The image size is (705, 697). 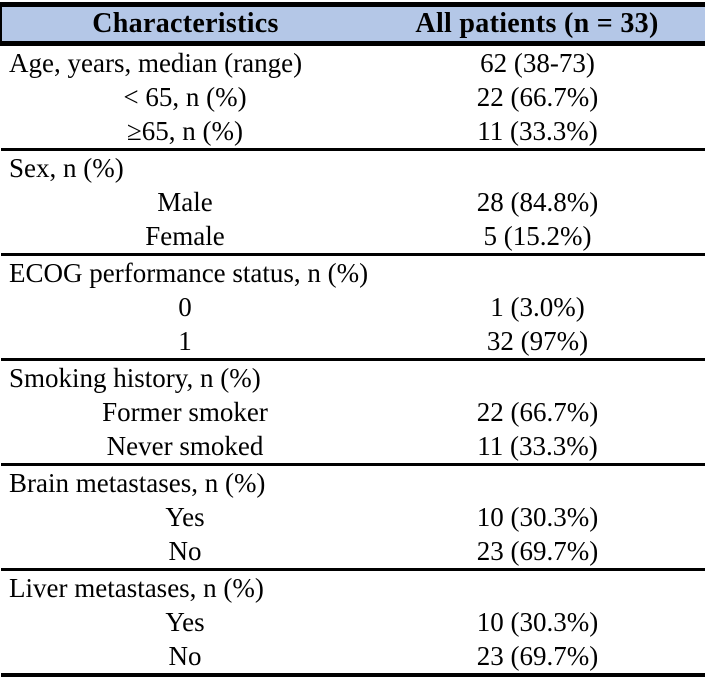 What do you see at coordinates (185, 96) in the screenshot?
I see `row-label: < 65, n (%)` at bounding box center [185, 96].